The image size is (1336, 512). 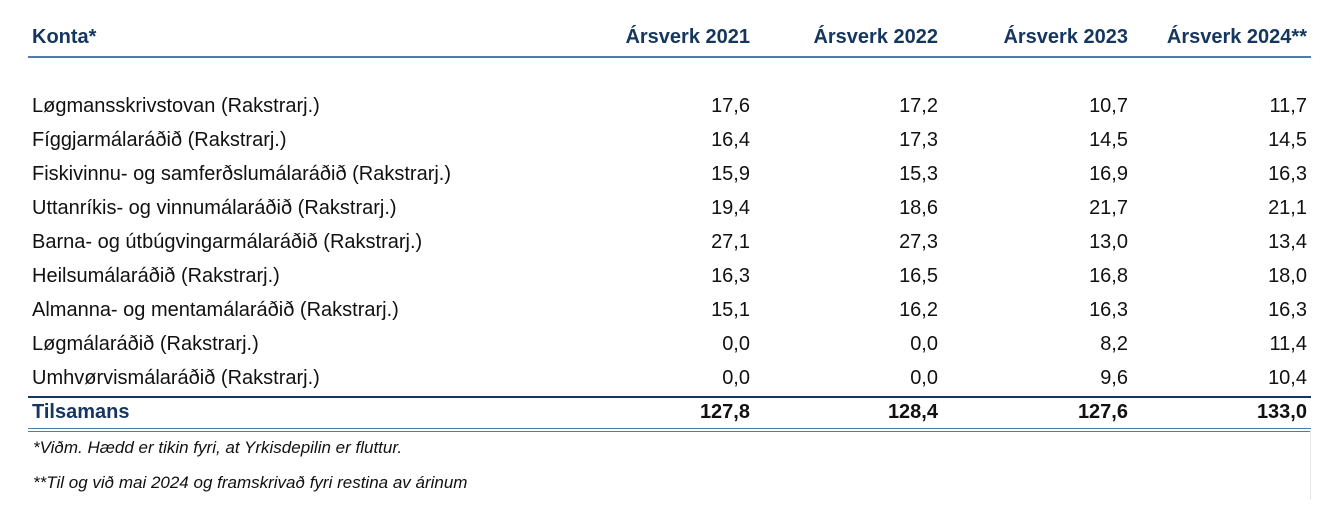 I want to click on header-2023: Ársverk 2023, so click(x=1065, y=37).